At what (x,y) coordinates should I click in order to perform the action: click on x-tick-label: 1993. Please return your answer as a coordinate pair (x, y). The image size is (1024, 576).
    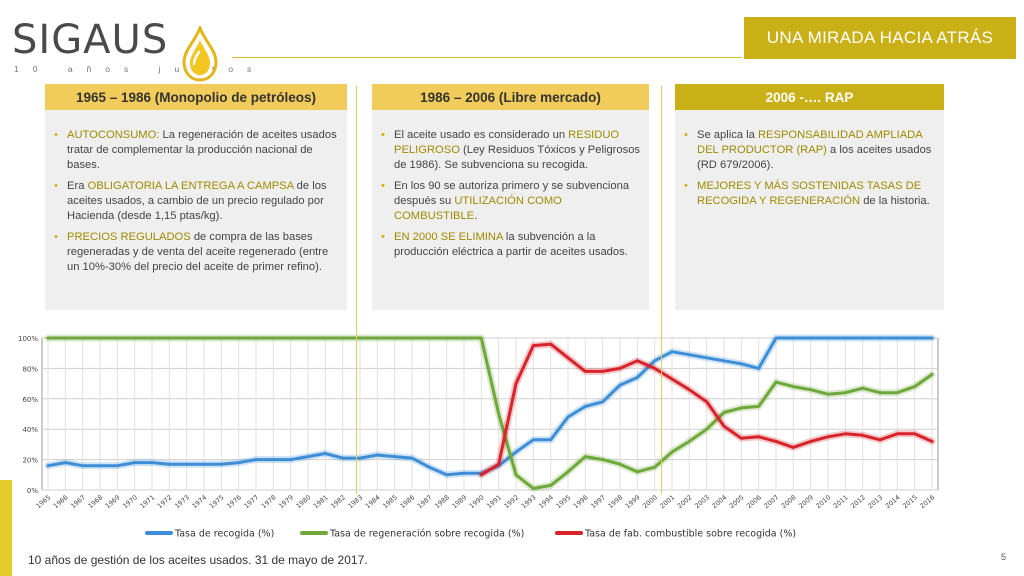
    Looking at the image, I should click on (529, 501).